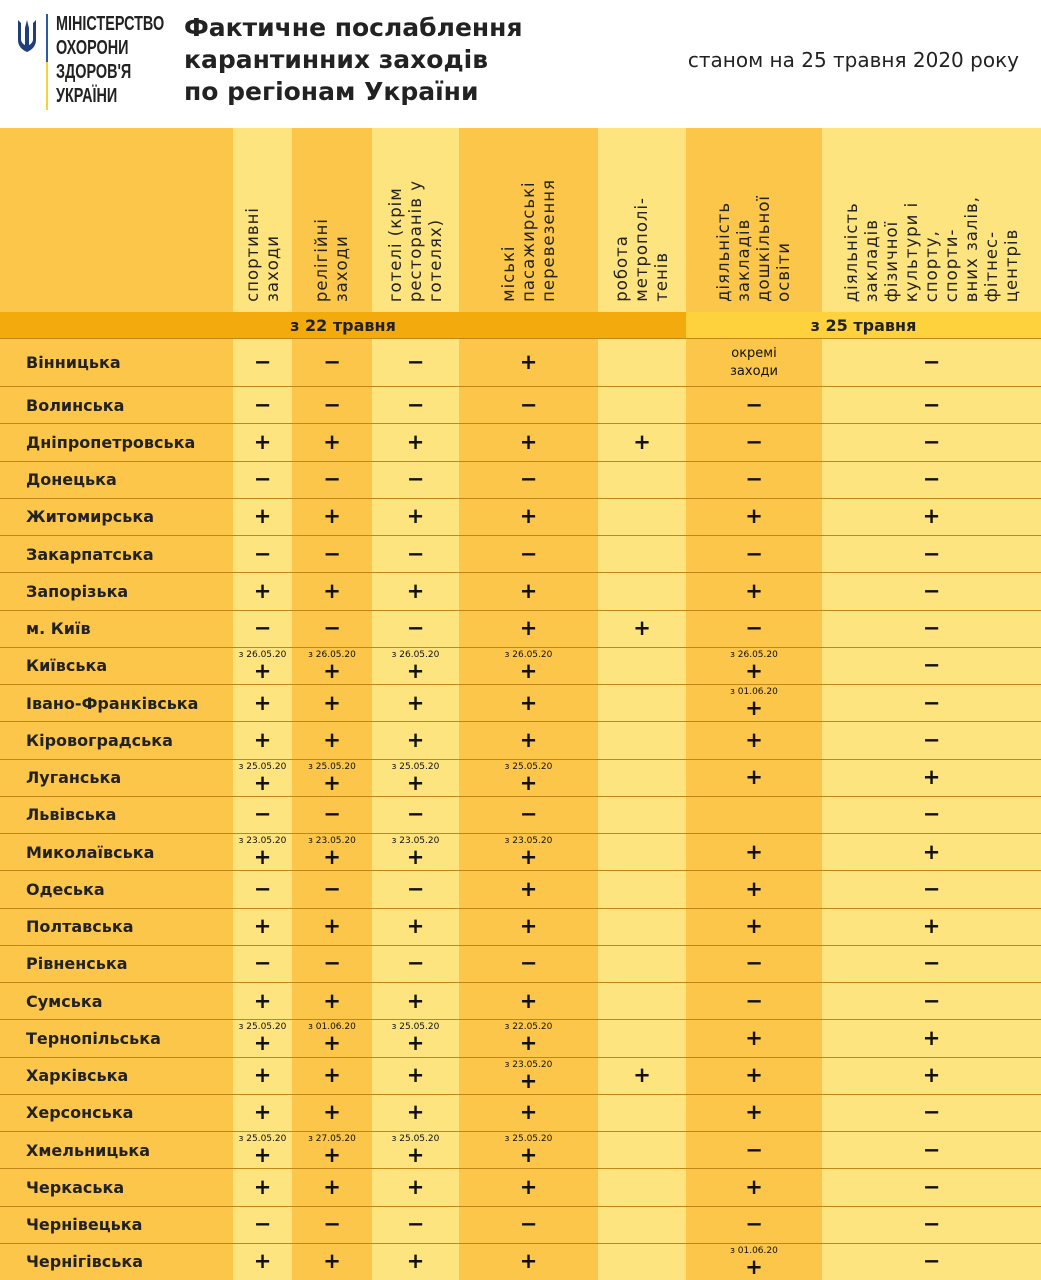 The height and width of the screenshot is (1280, 1041). Describe the element at coordinates (520, 814) in the screenshot. I see `table-row: Львівська − − − − −` at that location.